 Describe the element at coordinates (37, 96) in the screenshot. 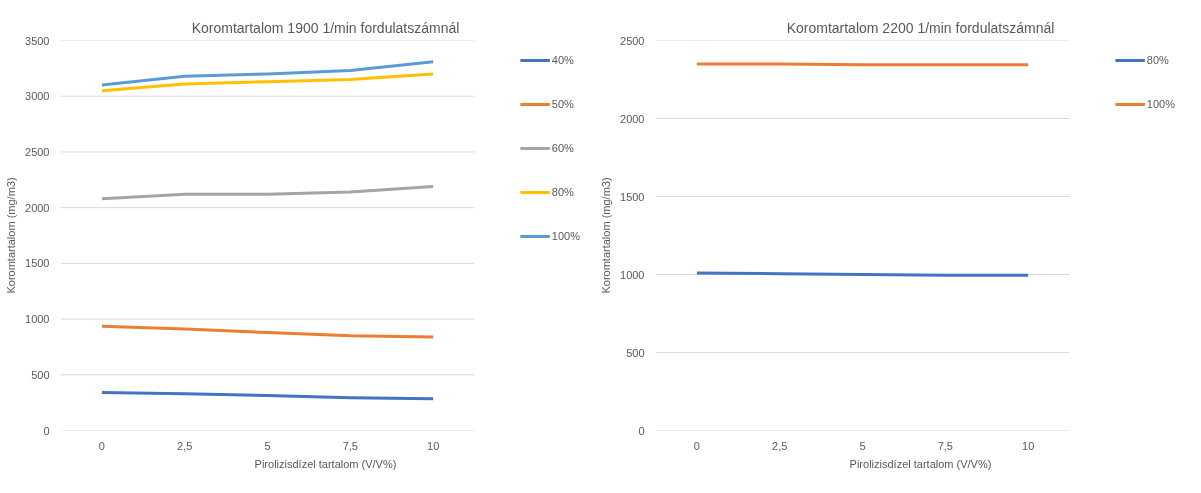

I see `y-tick-label: 3000` at that location.